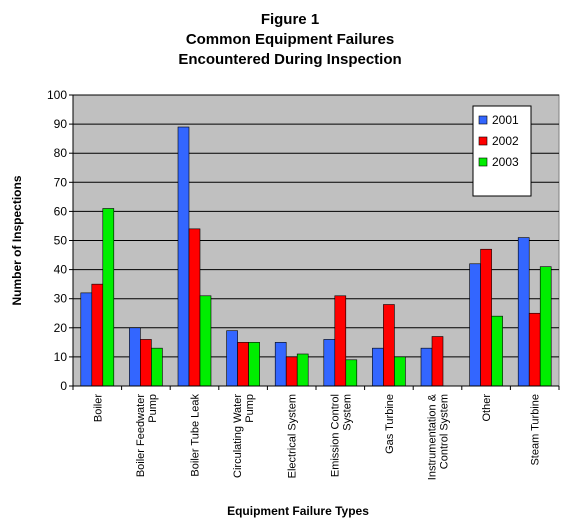 Image resolution: width=579 pixels, height=528 pixels. What do you see at coordinates (61, 124) in the screenshot?
I see `y-tick-label: 90` at bounding box center [61, 124].